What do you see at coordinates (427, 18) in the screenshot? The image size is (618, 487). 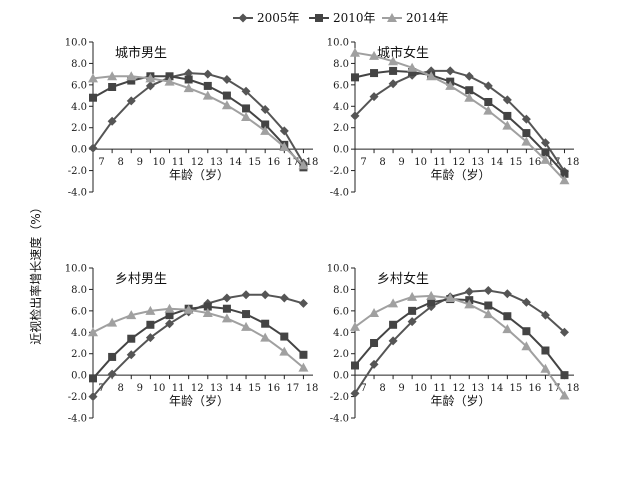 I see `legend-label-2: 2014年` at bounding box center [427, 18].